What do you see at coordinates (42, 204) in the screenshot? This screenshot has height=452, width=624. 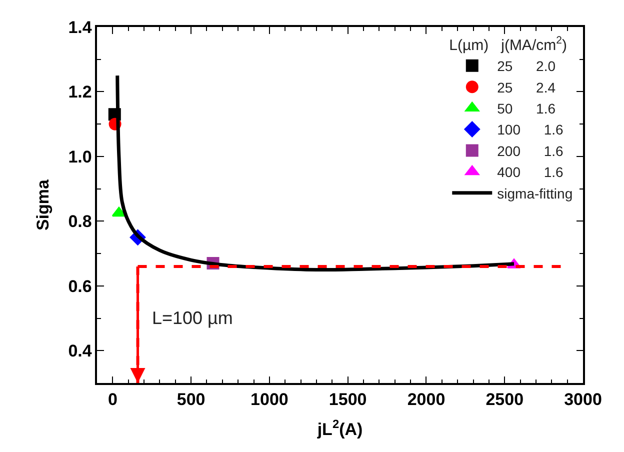 I see `y-axis-title: Sigma` at bounding box center [42, 204].